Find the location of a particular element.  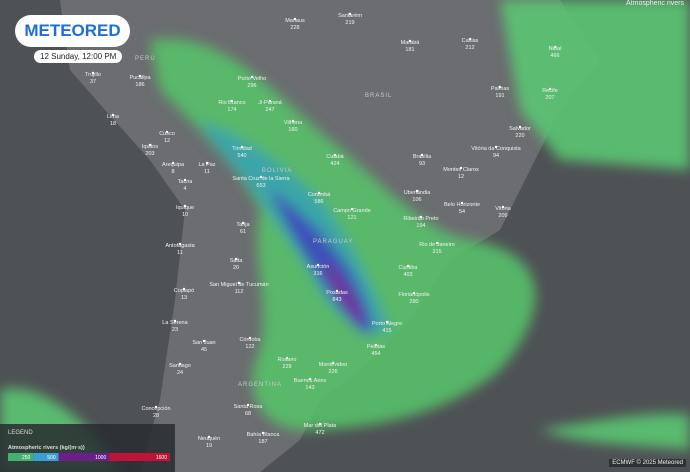

city-name: Concepción is located at coordinates (155, 409).